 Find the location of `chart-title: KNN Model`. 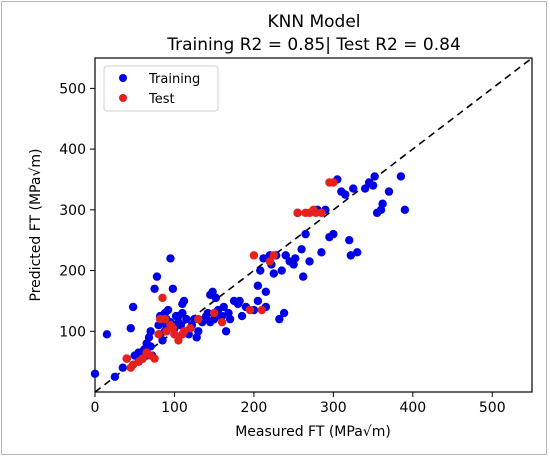

chart-title: KNN Model is located at coordinates (313, 22).